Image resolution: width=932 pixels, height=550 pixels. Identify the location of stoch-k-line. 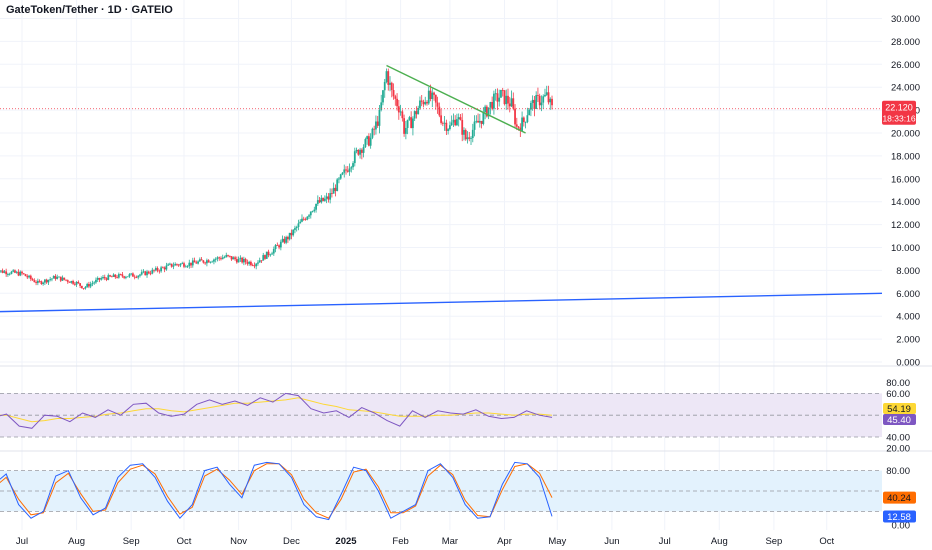
(276, 491).